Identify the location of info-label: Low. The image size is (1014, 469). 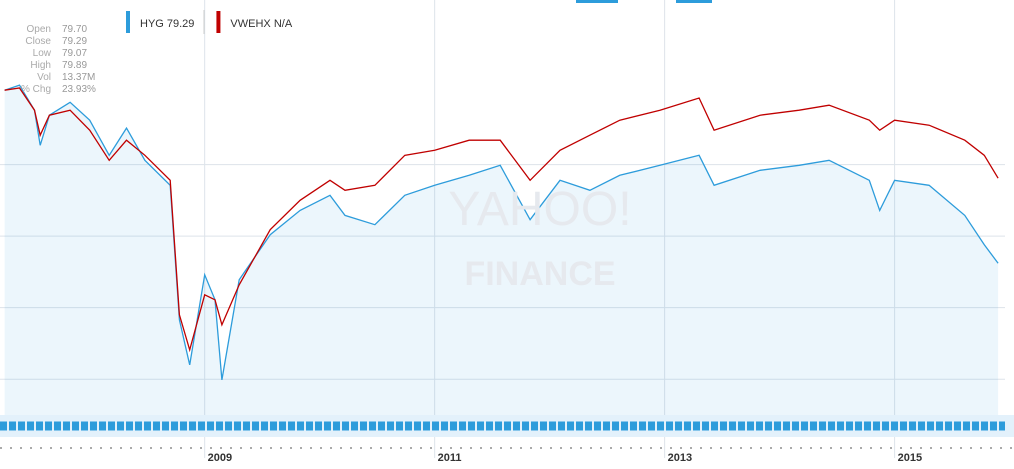
(42, 53).